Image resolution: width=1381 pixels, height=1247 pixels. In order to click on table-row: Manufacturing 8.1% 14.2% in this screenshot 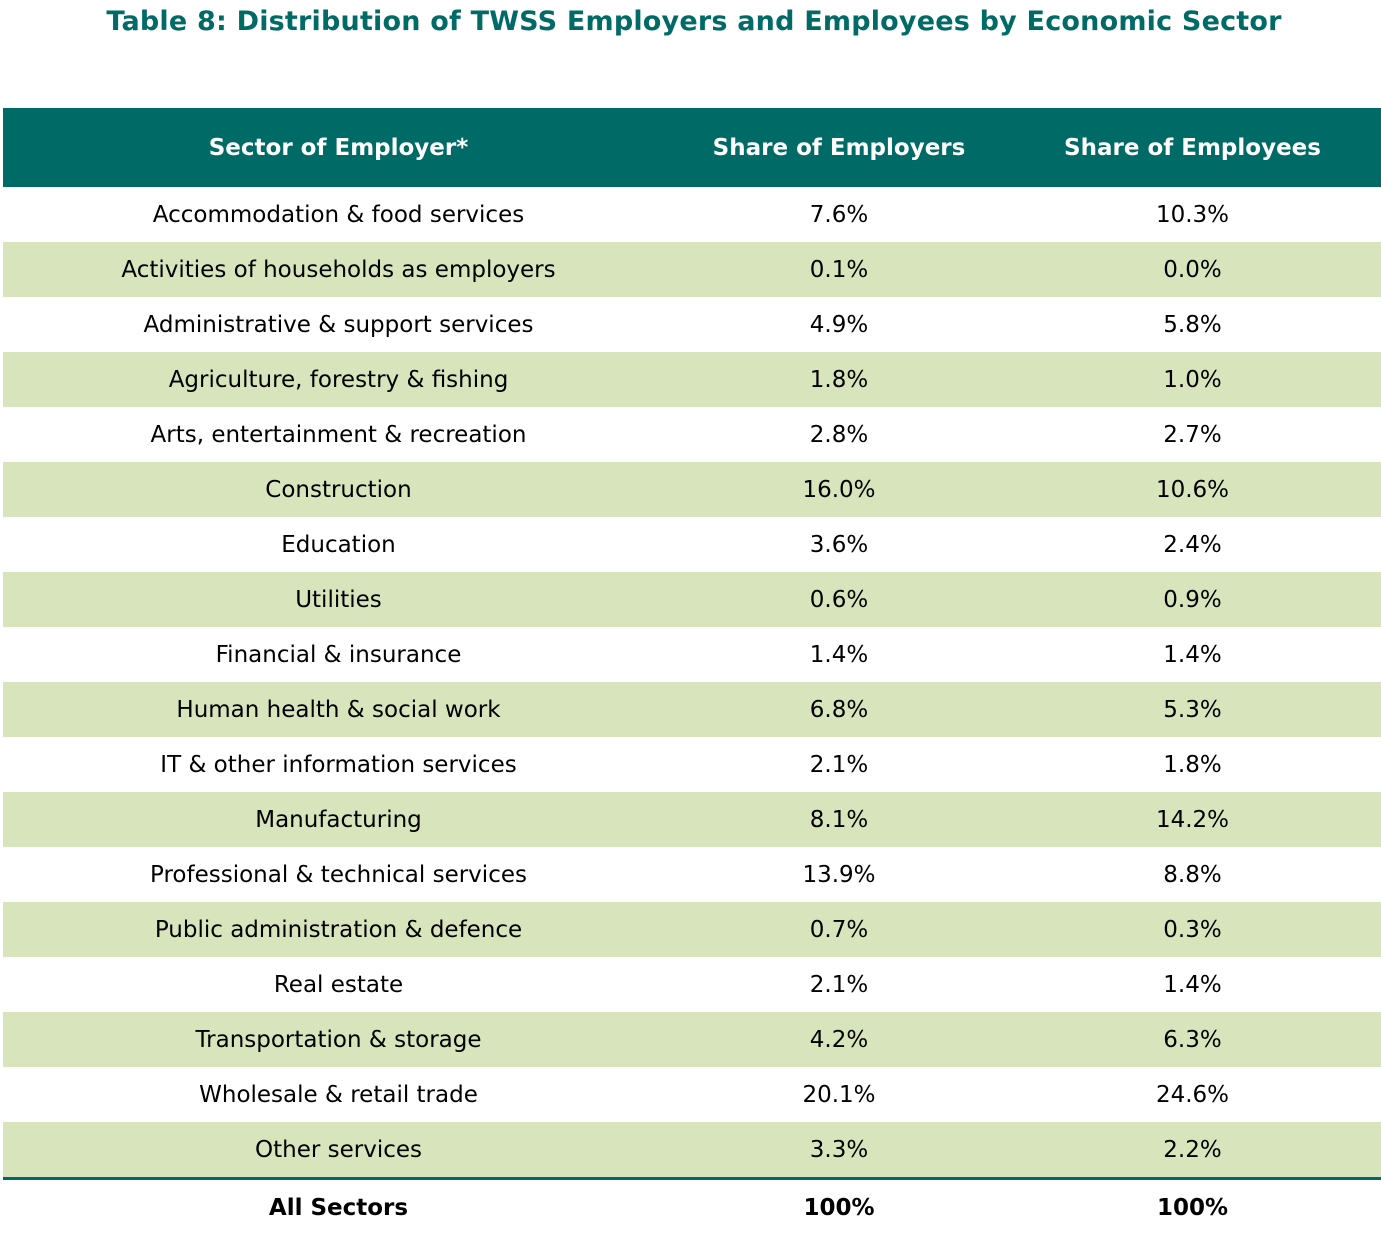, I will do `click(692, 819)`.